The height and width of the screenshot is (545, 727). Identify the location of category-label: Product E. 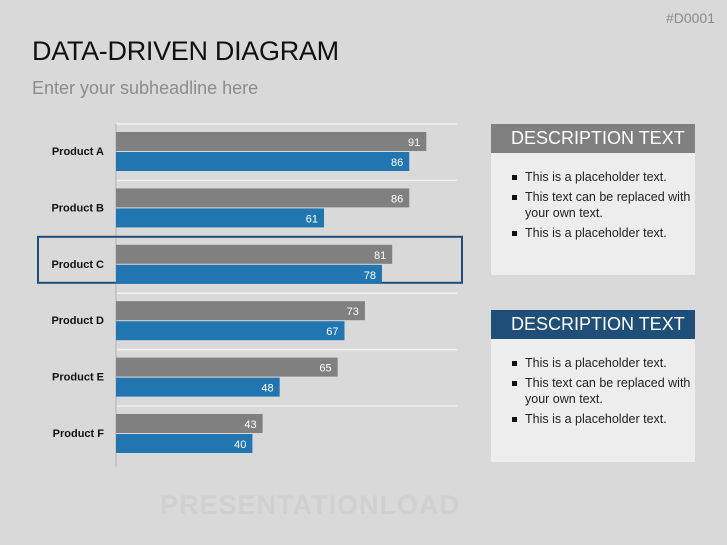
(78, 378).